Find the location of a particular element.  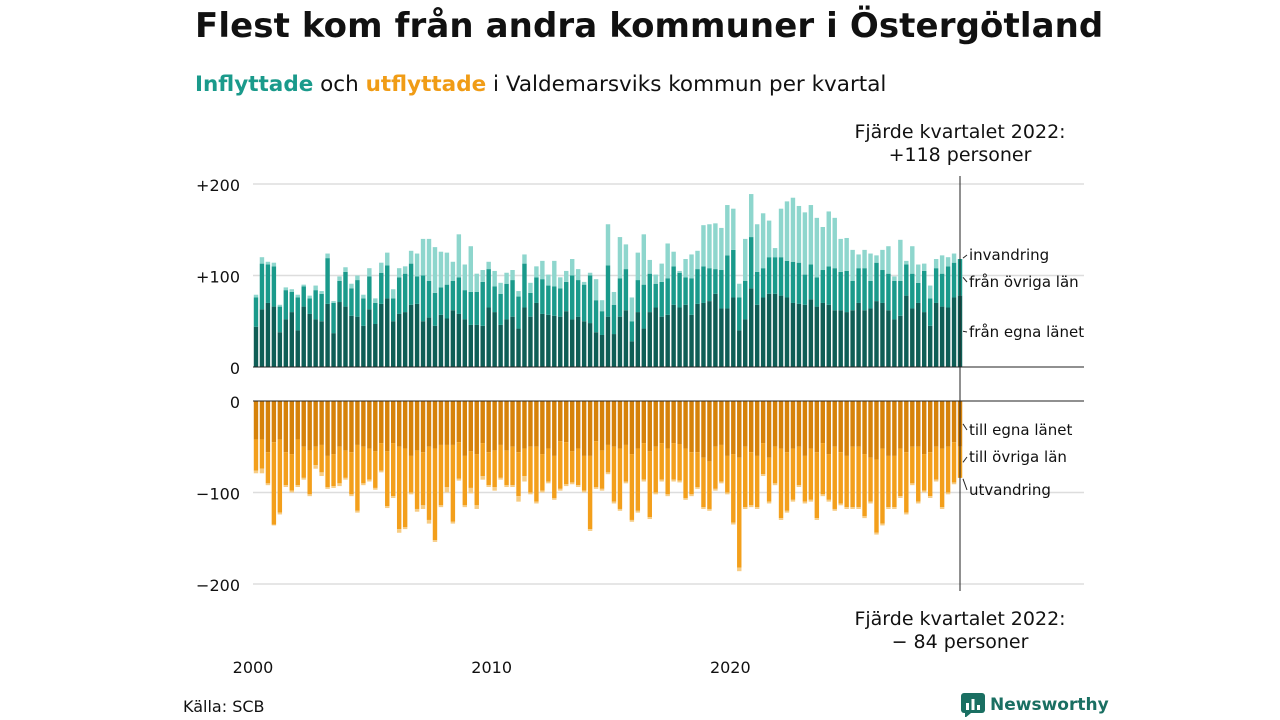

series-label-out-utvandring: utvandring is located at coordinates (1010, 490).